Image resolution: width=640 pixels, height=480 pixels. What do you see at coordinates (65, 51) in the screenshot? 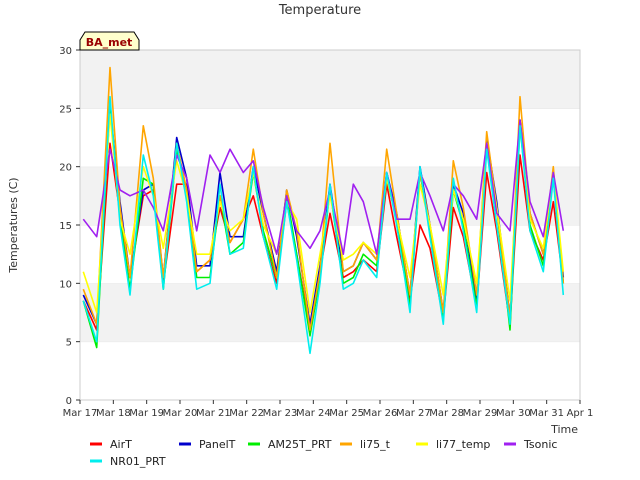
I see `y-tick-label: 30` at bounding box center [65, 51].